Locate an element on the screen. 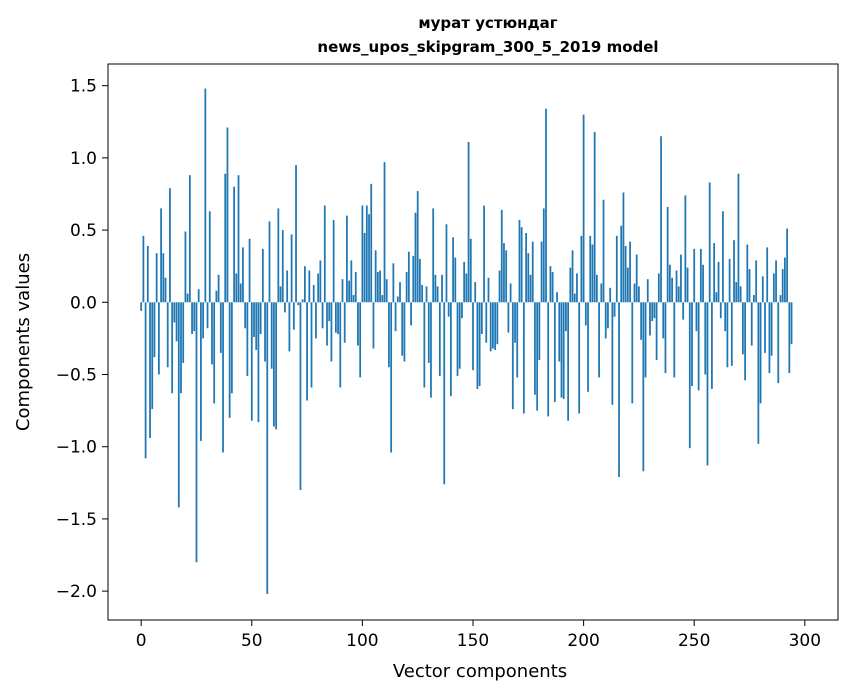  x-tick-label: 200 is located at coordinates (583, 641).